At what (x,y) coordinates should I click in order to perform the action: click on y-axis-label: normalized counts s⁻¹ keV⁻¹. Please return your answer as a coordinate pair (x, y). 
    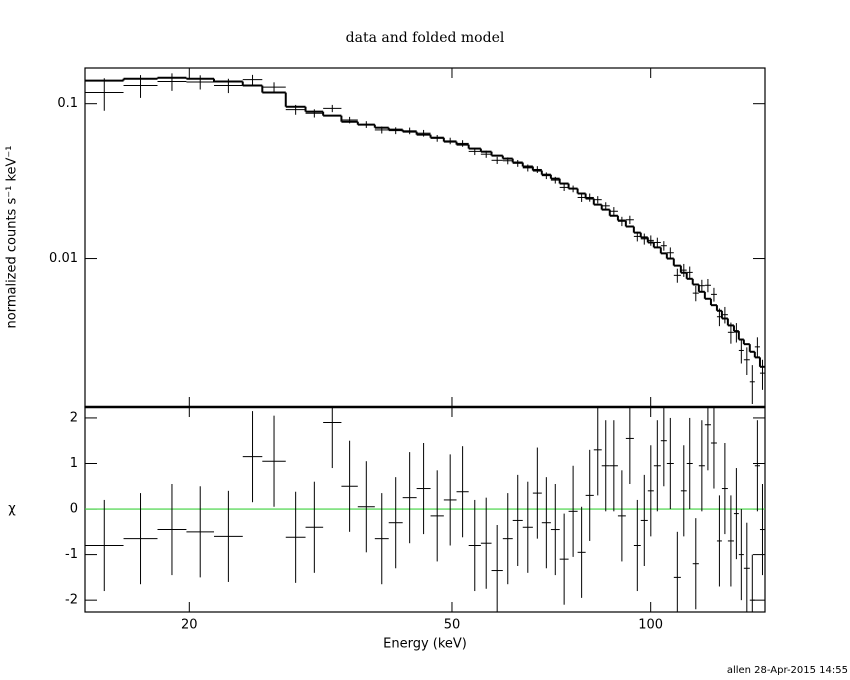
    Looking at the image, I should click on (12, 237).